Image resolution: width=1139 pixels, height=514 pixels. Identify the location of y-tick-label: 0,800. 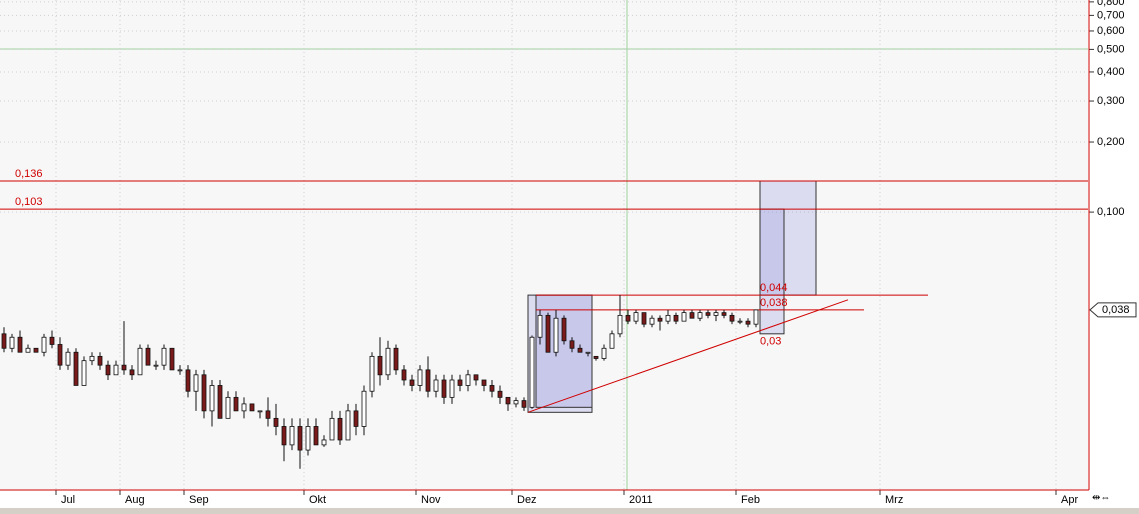
(1111, 4).